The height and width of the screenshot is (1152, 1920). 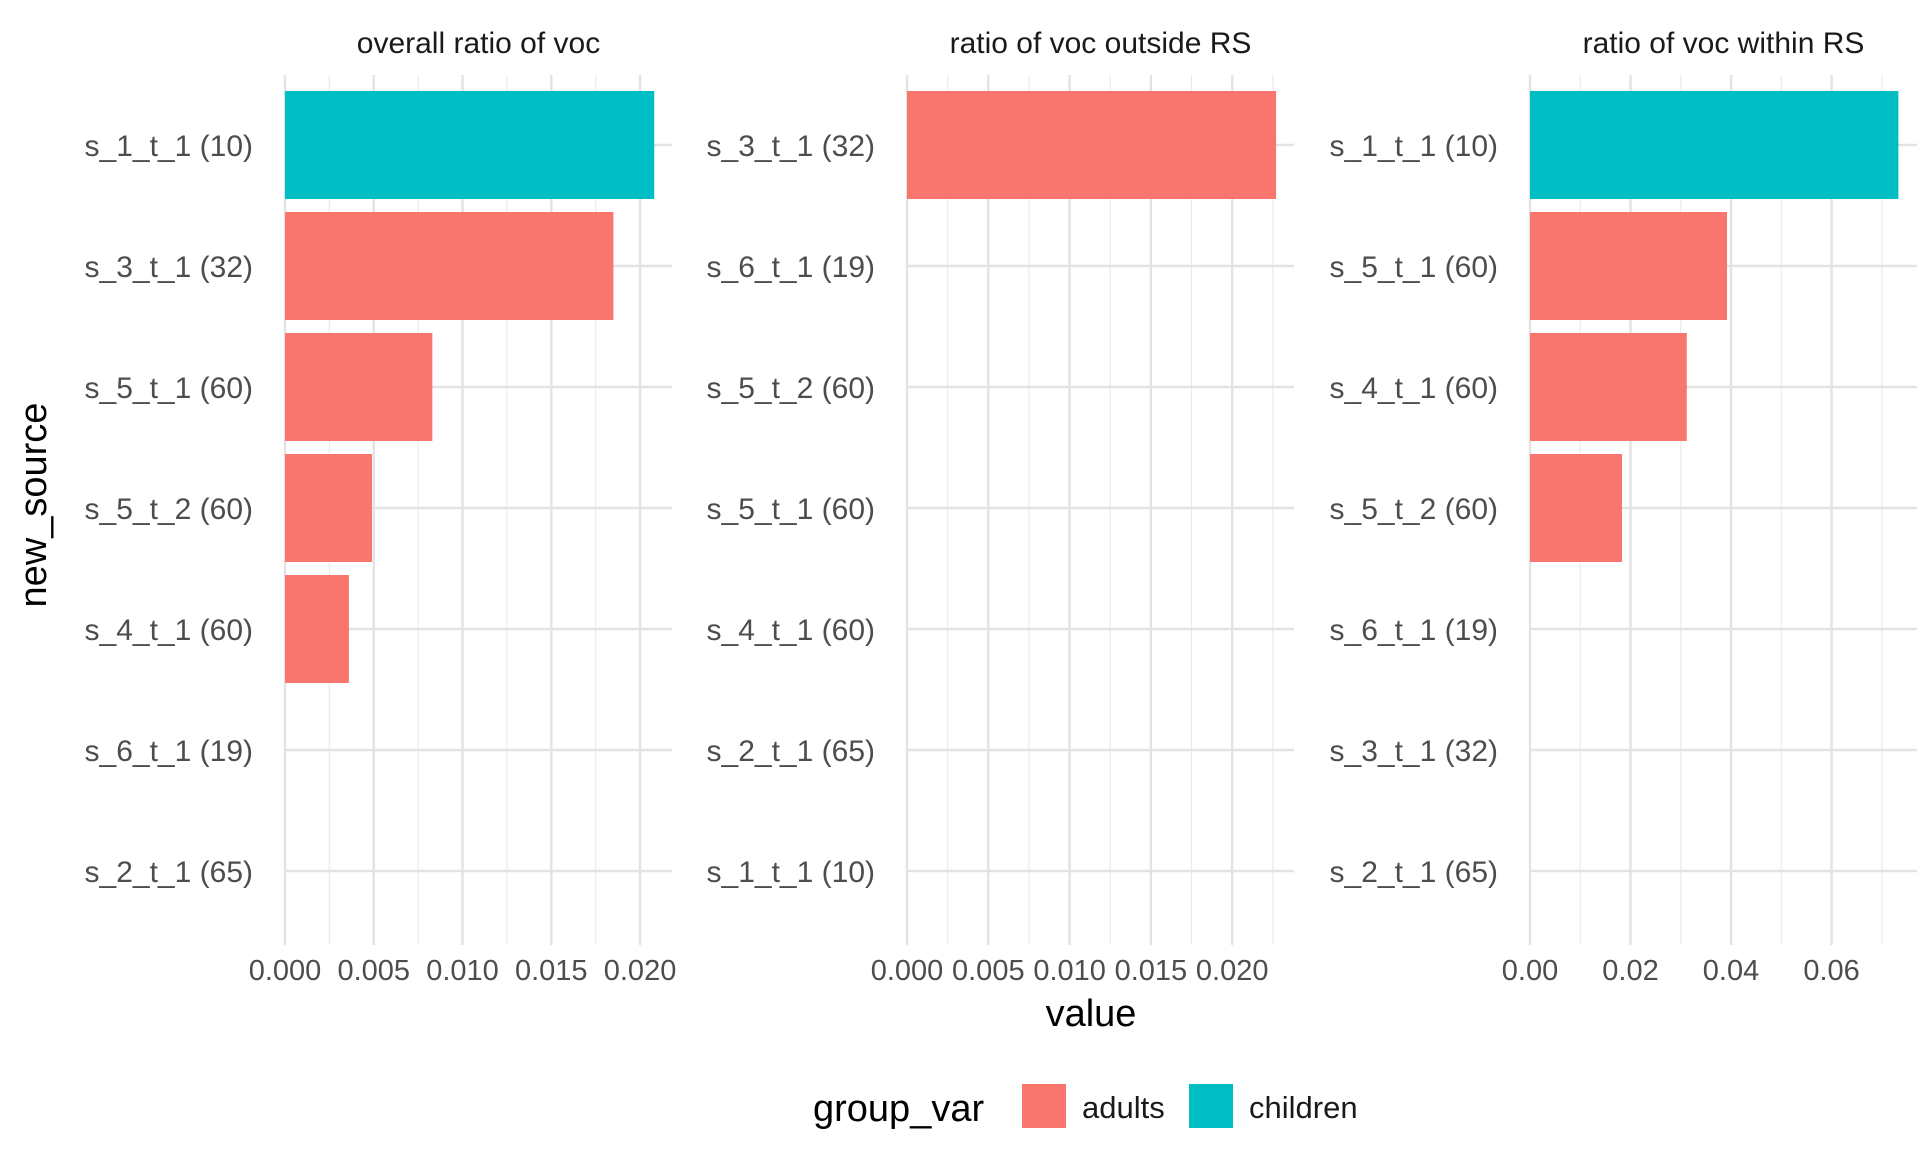 I want to click on x-axis-title: value, so click(x=1091, y=1014).